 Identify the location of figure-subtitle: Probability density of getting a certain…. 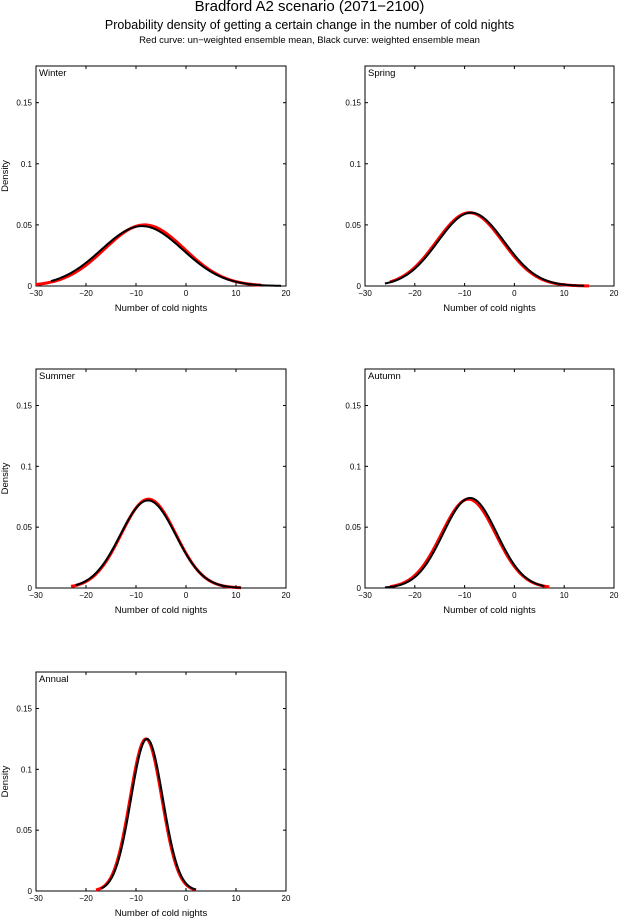
(309, 25).